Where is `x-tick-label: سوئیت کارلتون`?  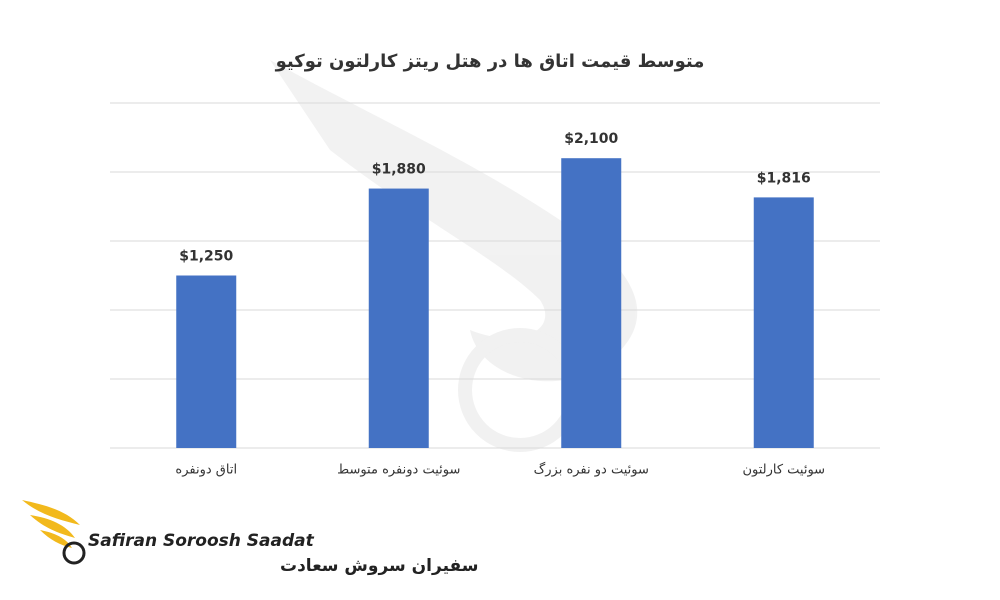
x-tick-label: سوئیت کارلتون is located at coordinates (783, 470).